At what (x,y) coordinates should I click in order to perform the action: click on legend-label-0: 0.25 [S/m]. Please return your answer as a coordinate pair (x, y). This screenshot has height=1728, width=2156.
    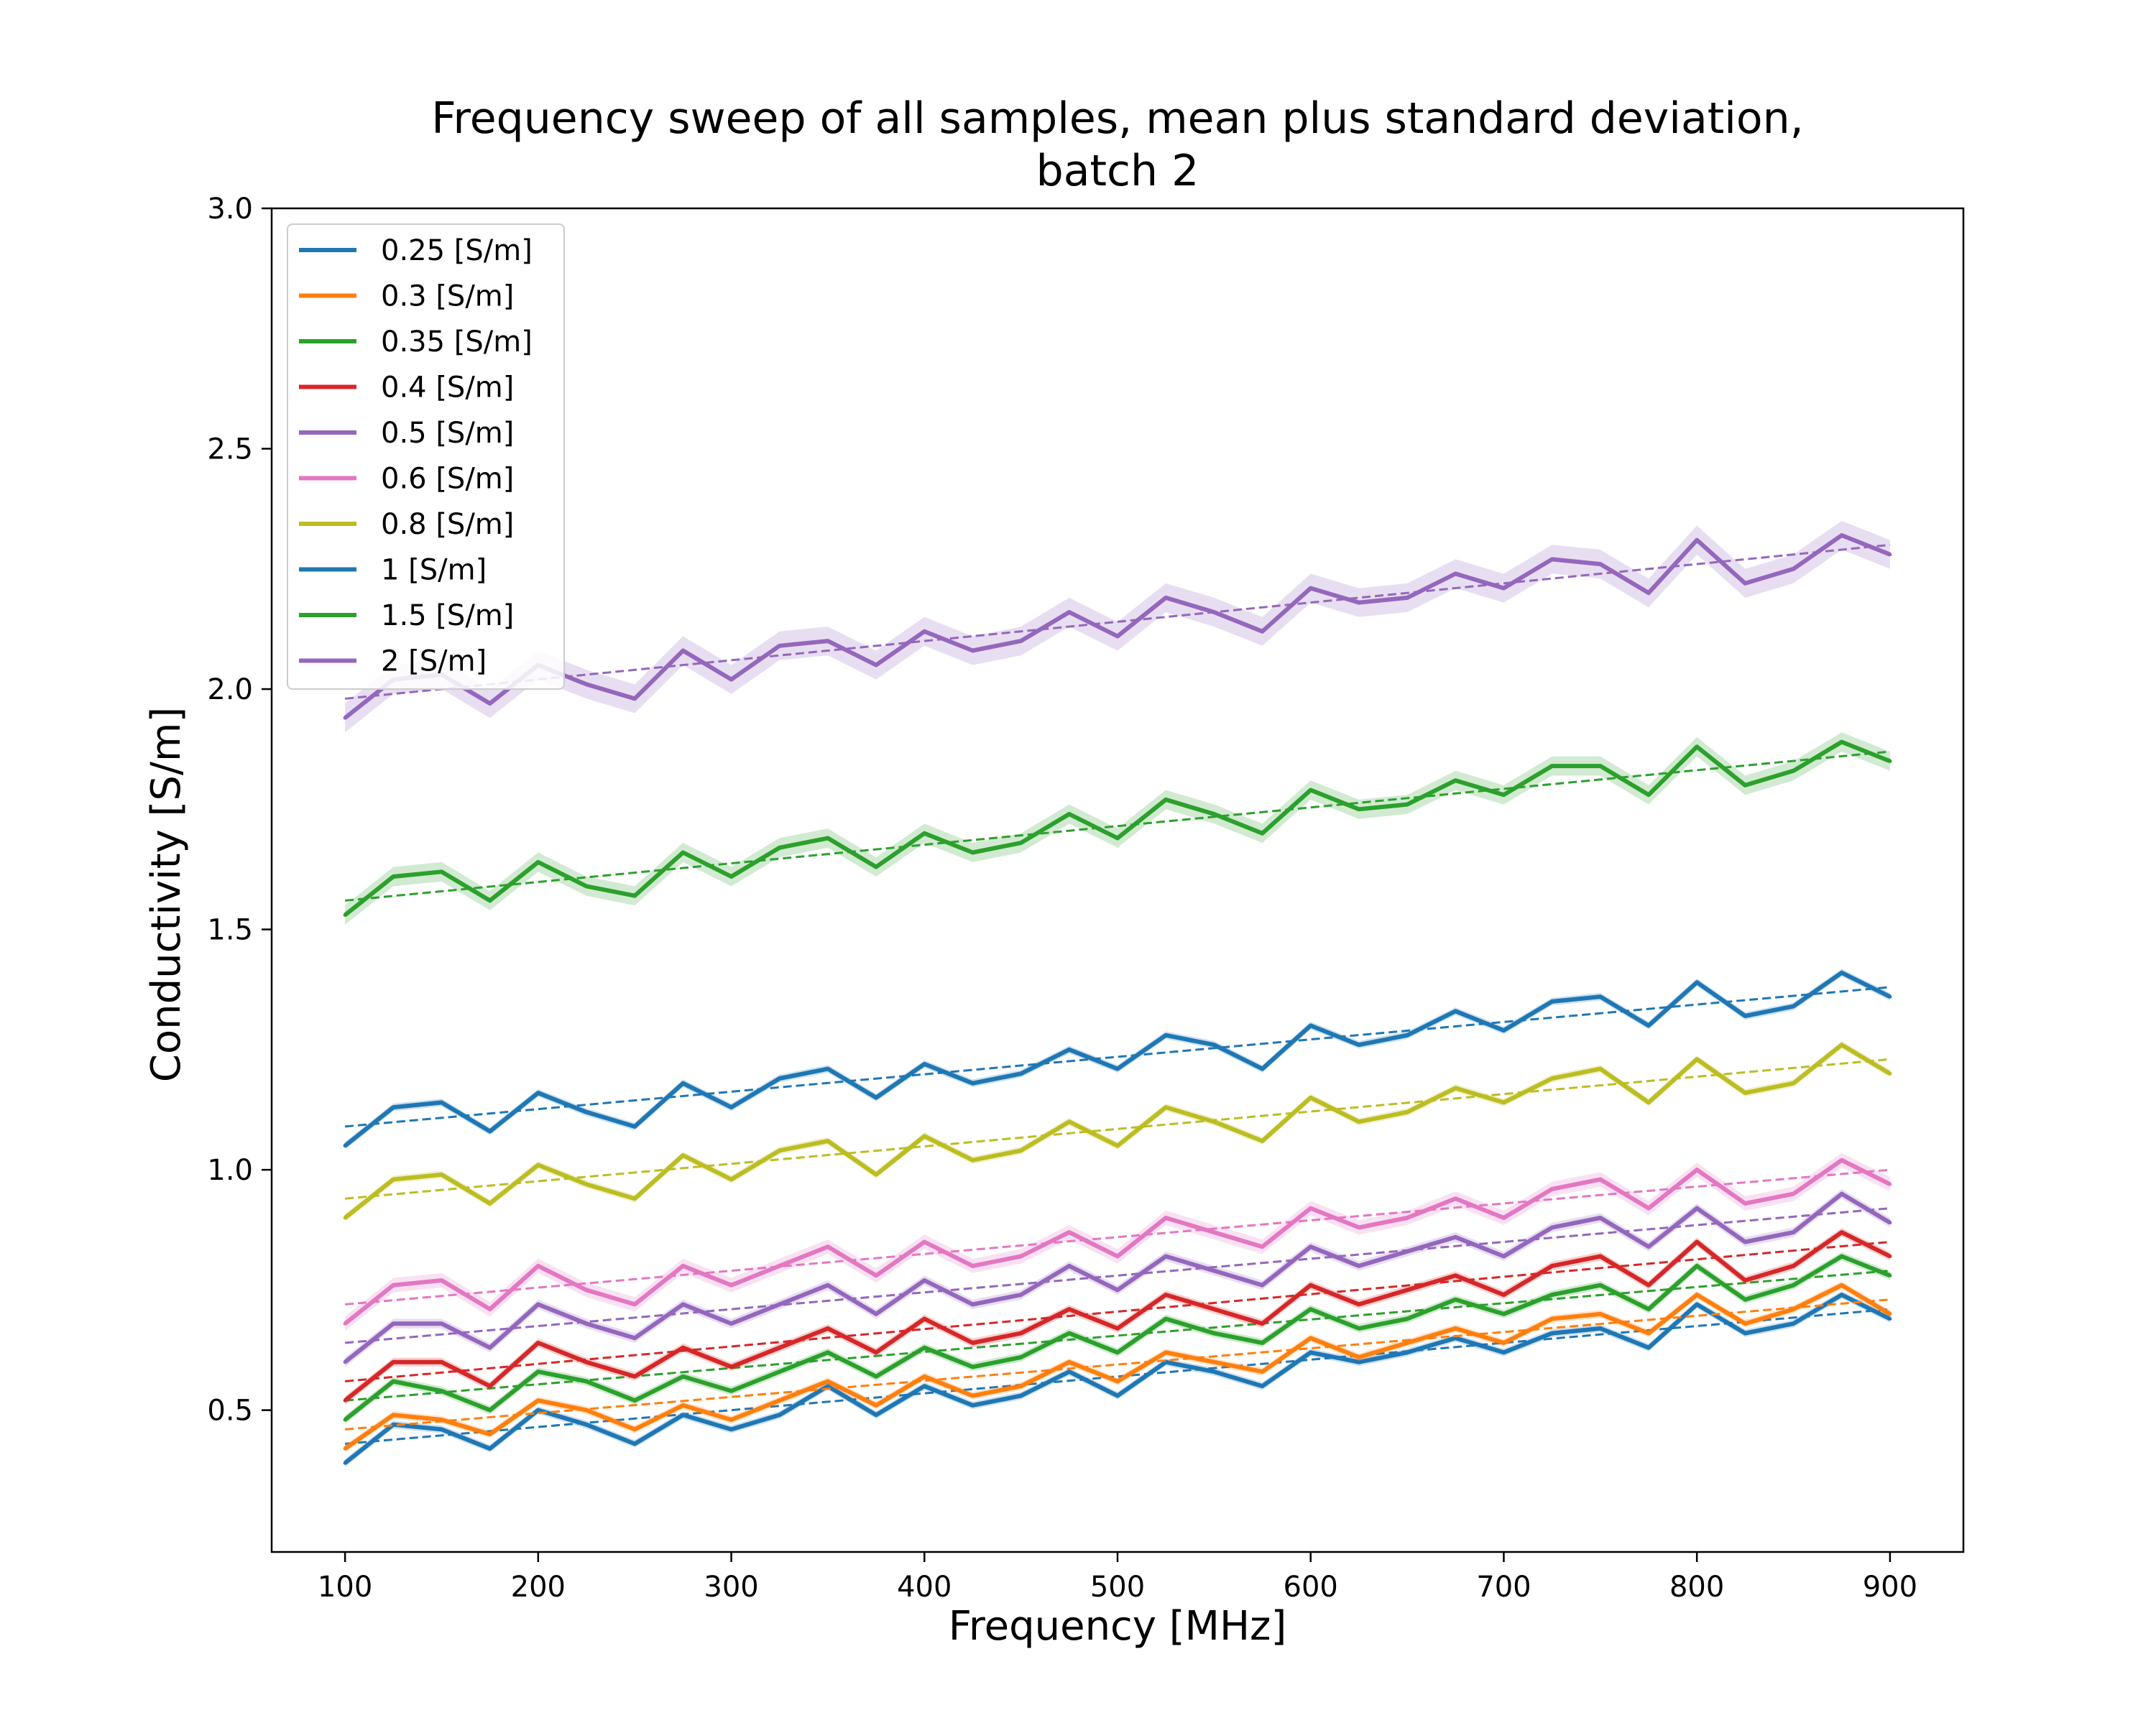
    Looking at the image, I should click on (457, 250).